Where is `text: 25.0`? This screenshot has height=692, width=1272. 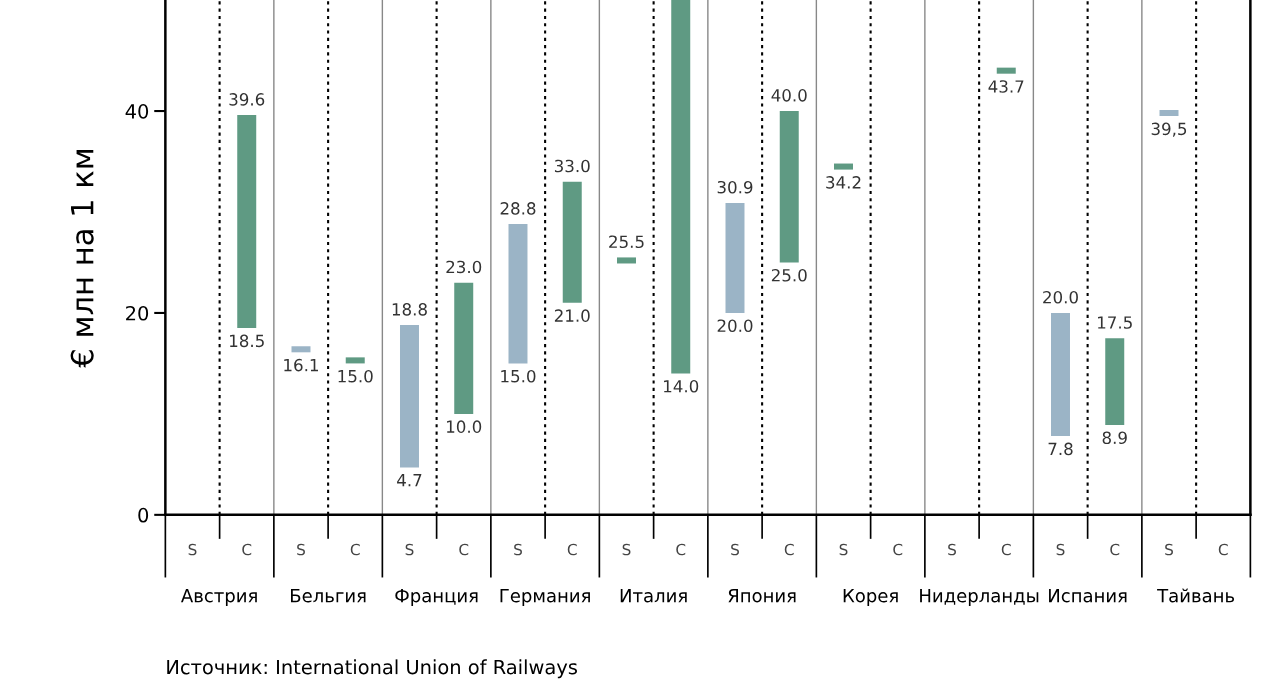
text: 25.0 is located at coordinates (789, 275).